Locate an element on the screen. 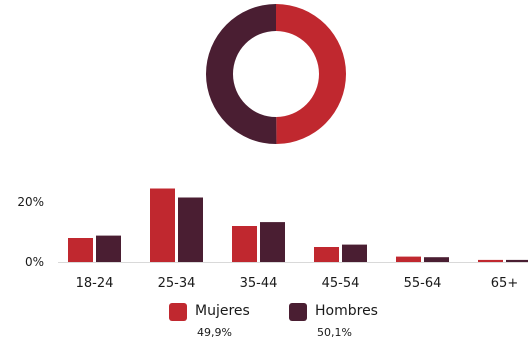 This screenshot has height=344, width=528. donut-slice-mujeres is located at coordinates (311, 74).